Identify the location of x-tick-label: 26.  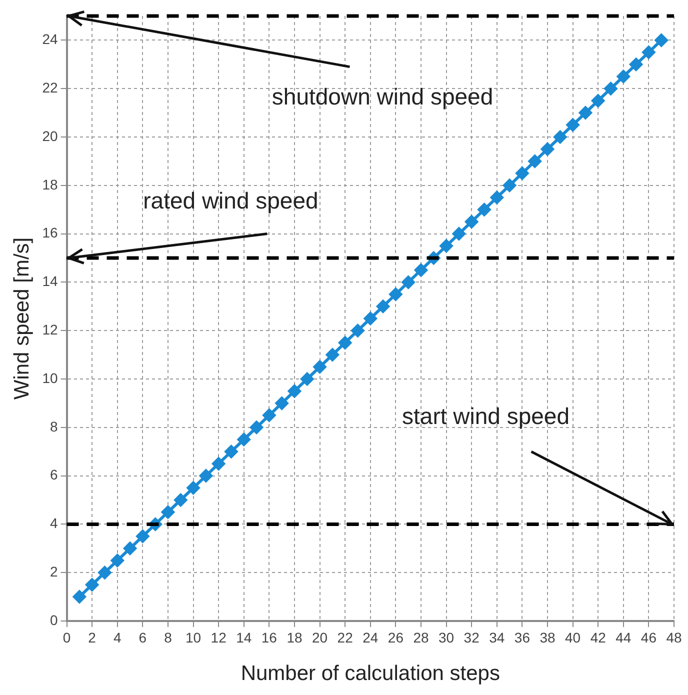
(396, 637).